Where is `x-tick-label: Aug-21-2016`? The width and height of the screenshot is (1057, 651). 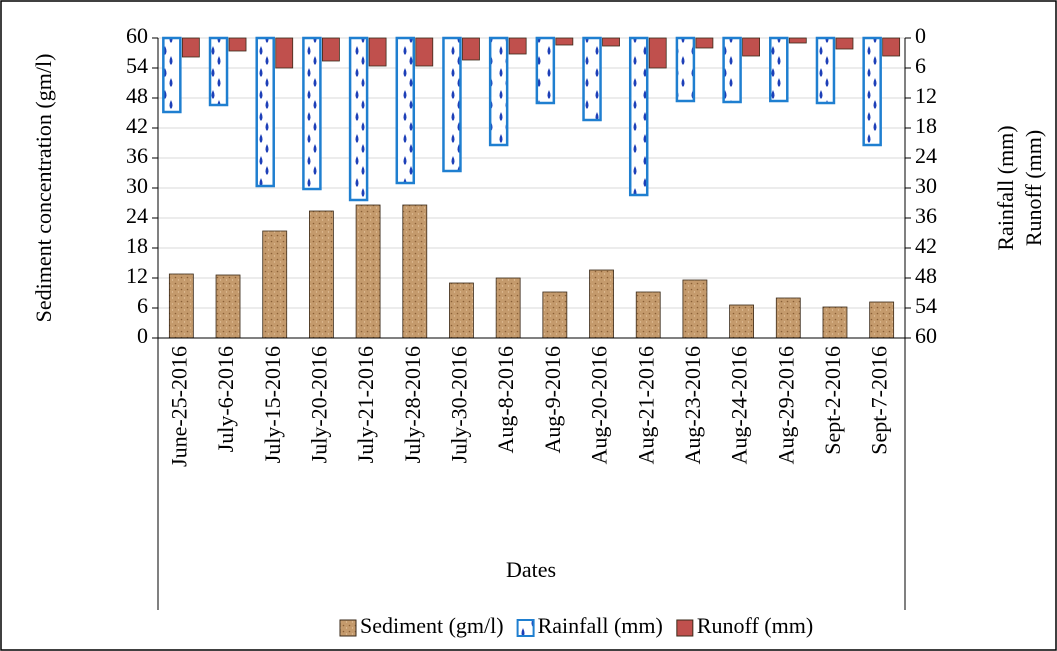
x-tick-label: Aug-21-2016 is located at coordinates (645, 405).